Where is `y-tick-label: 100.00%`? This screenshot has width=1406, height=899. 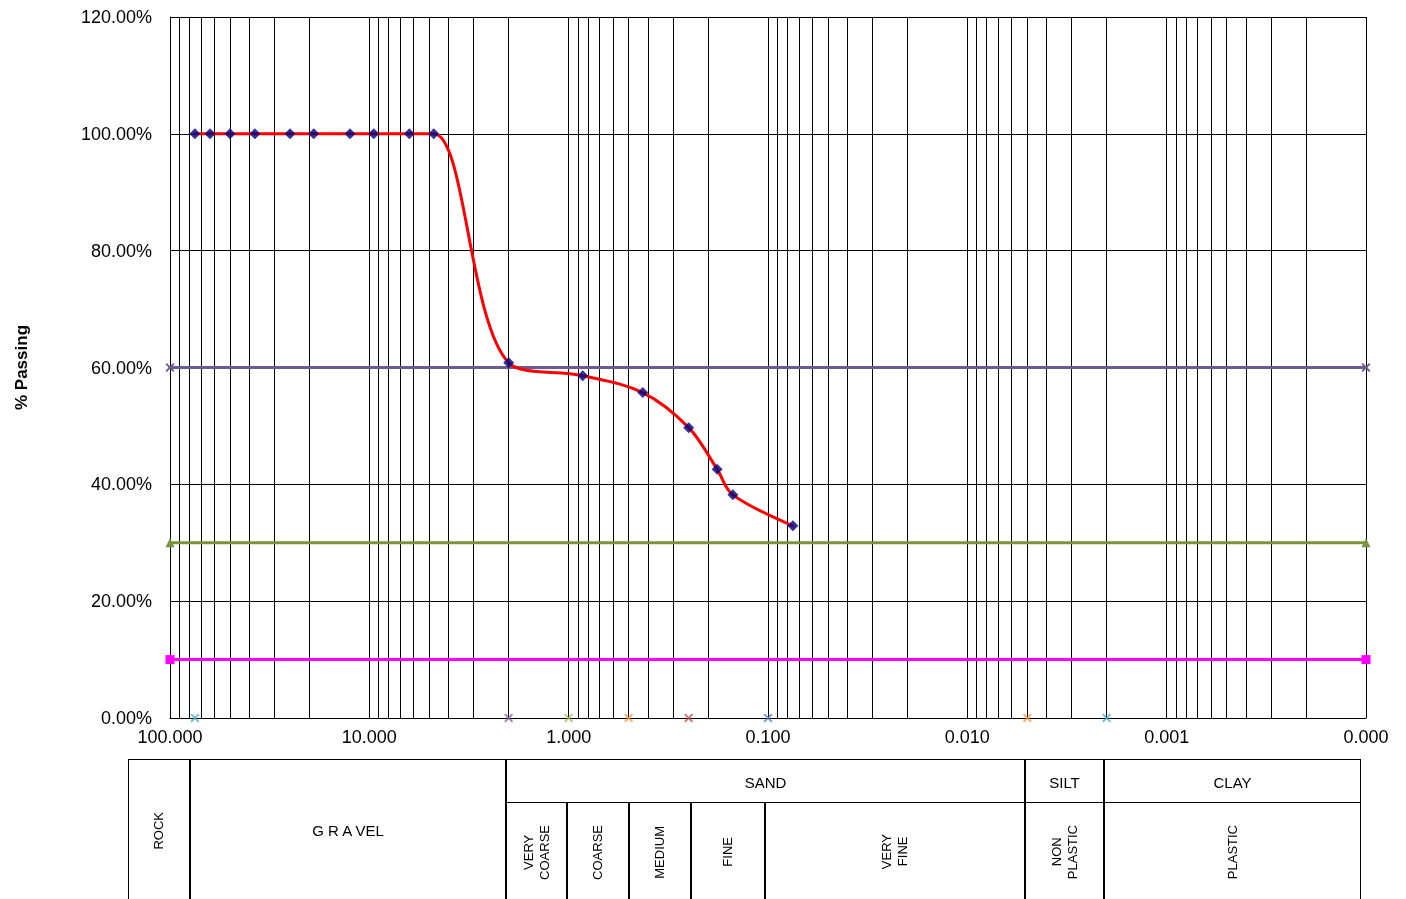 y-tick-label: 100.00% is located at coordinates (116, 133).